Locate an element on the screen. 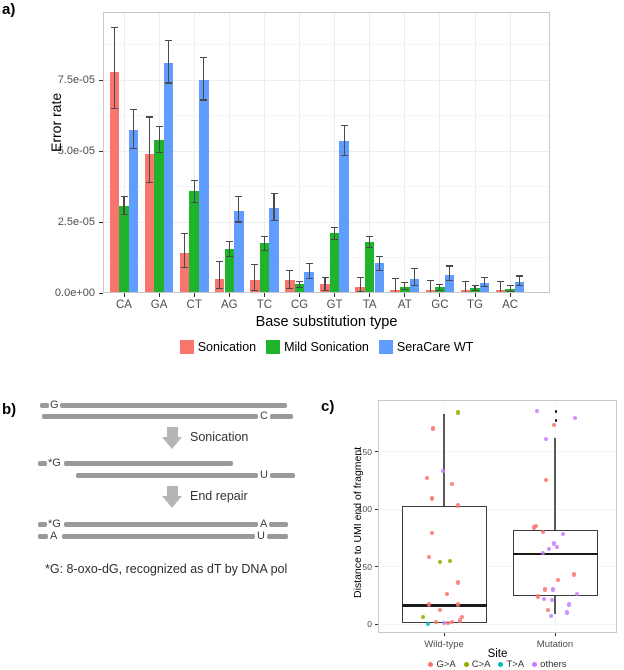 The image size is (624, 670). y-tick-label: 2.5e-05 is located at coordinates (76, 221).